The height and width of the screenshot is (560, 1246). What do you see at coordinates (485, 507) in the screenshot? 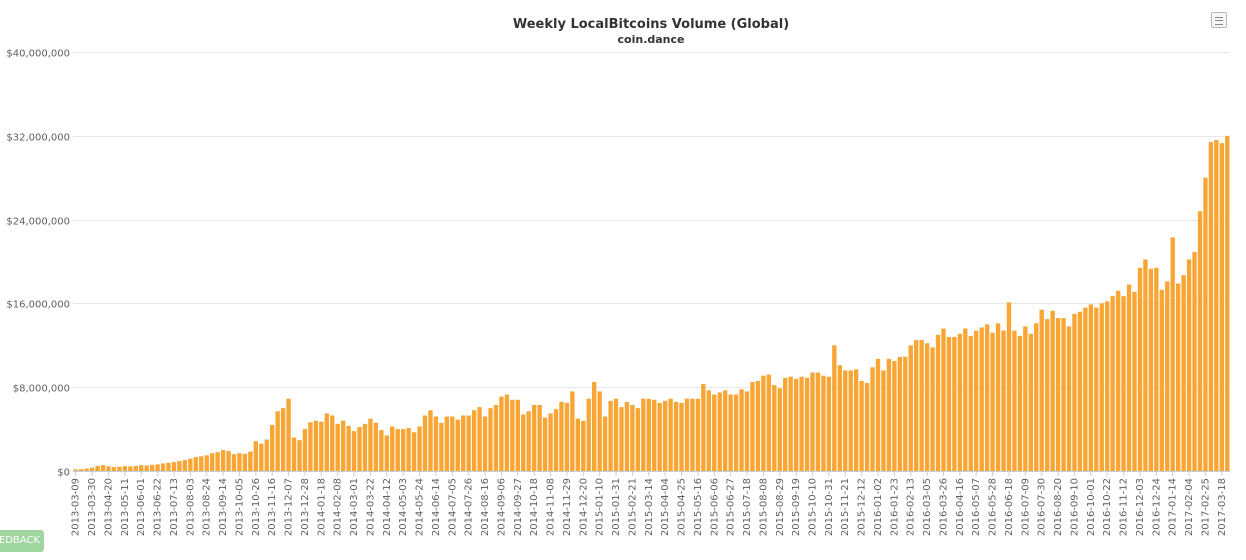
I see `x-tick-label: 2014-08-16` at bounding box center [485, 507].